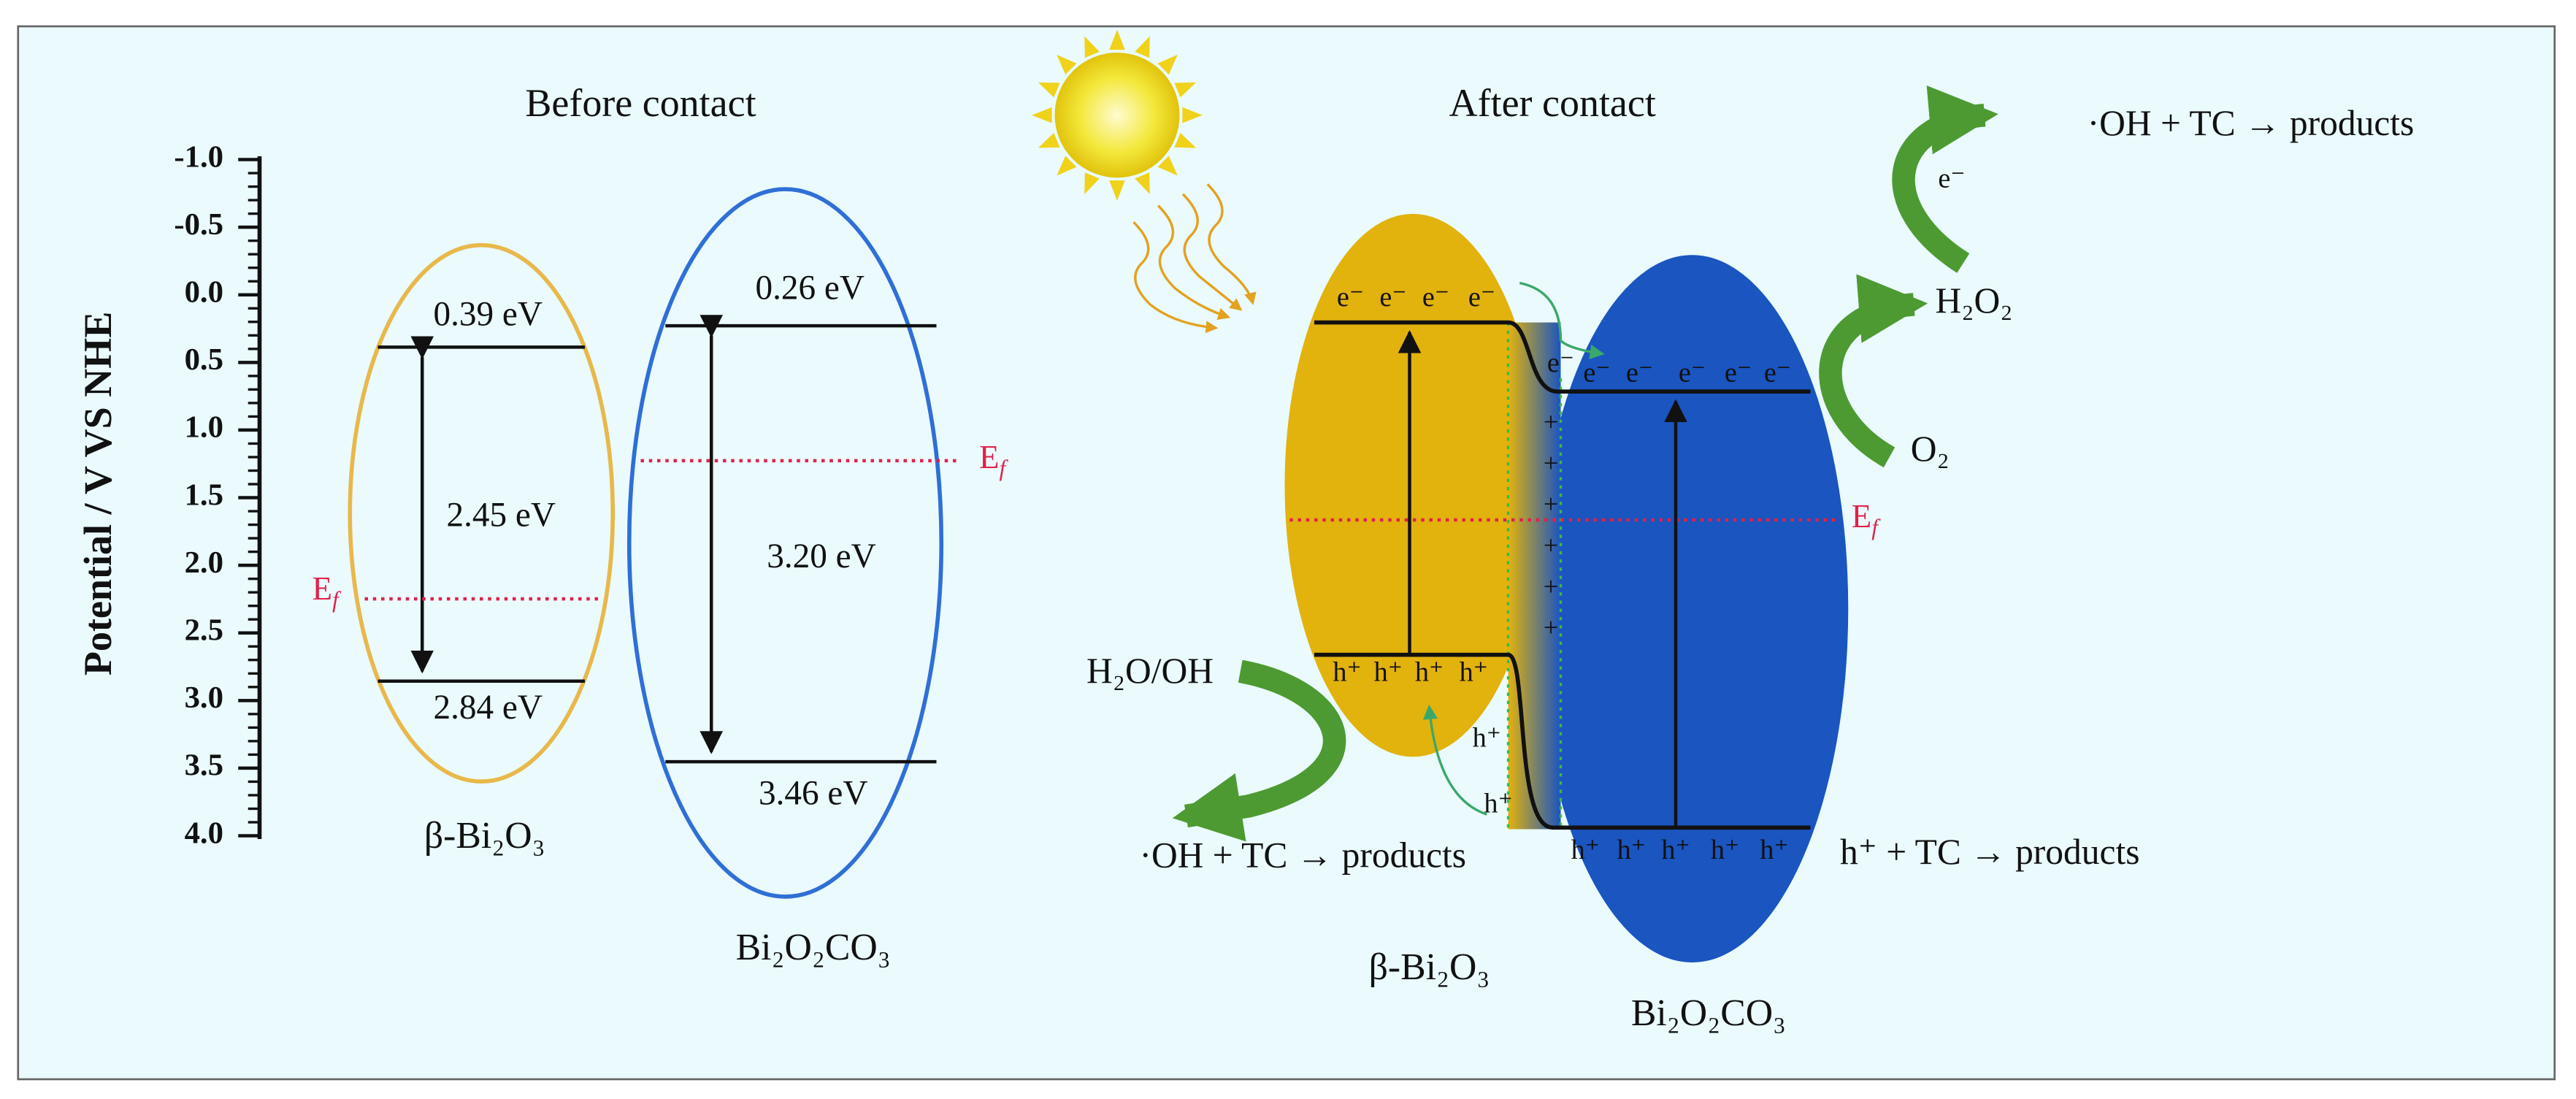 The height and width of the screenshot is (1099, 2576). What do you see at coordinates (1412, 485) in the screenshot?
I see `bi2o3-body` at bounding box center [1412, 485].